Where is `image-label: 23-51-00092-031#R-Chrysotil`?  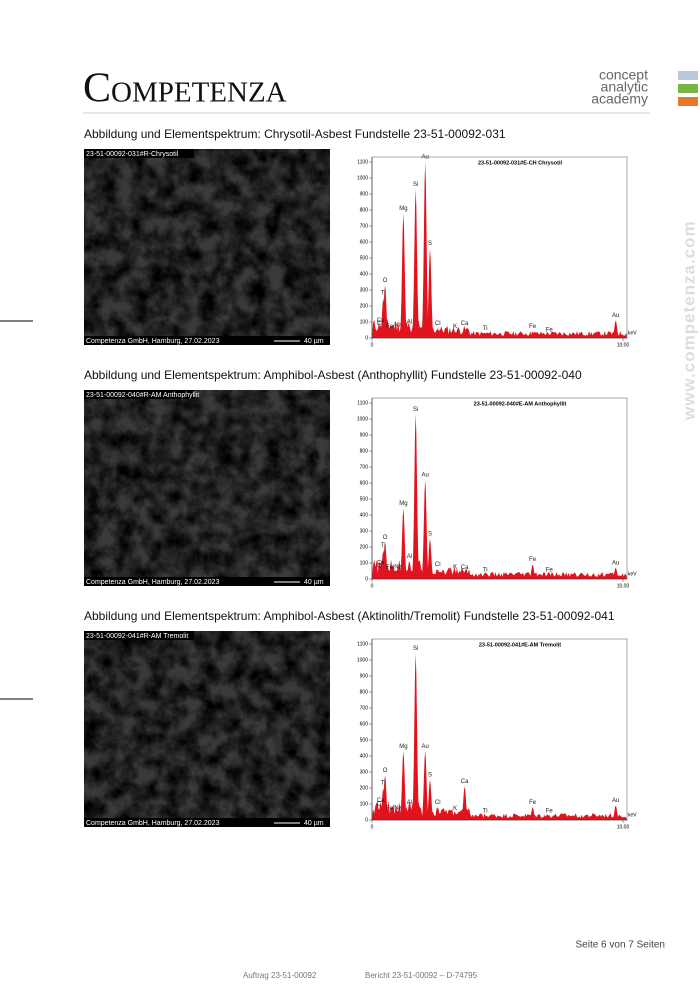 image-label: 23-51-00092-031#R-Chrysotil is located at coordinates (132, 154).